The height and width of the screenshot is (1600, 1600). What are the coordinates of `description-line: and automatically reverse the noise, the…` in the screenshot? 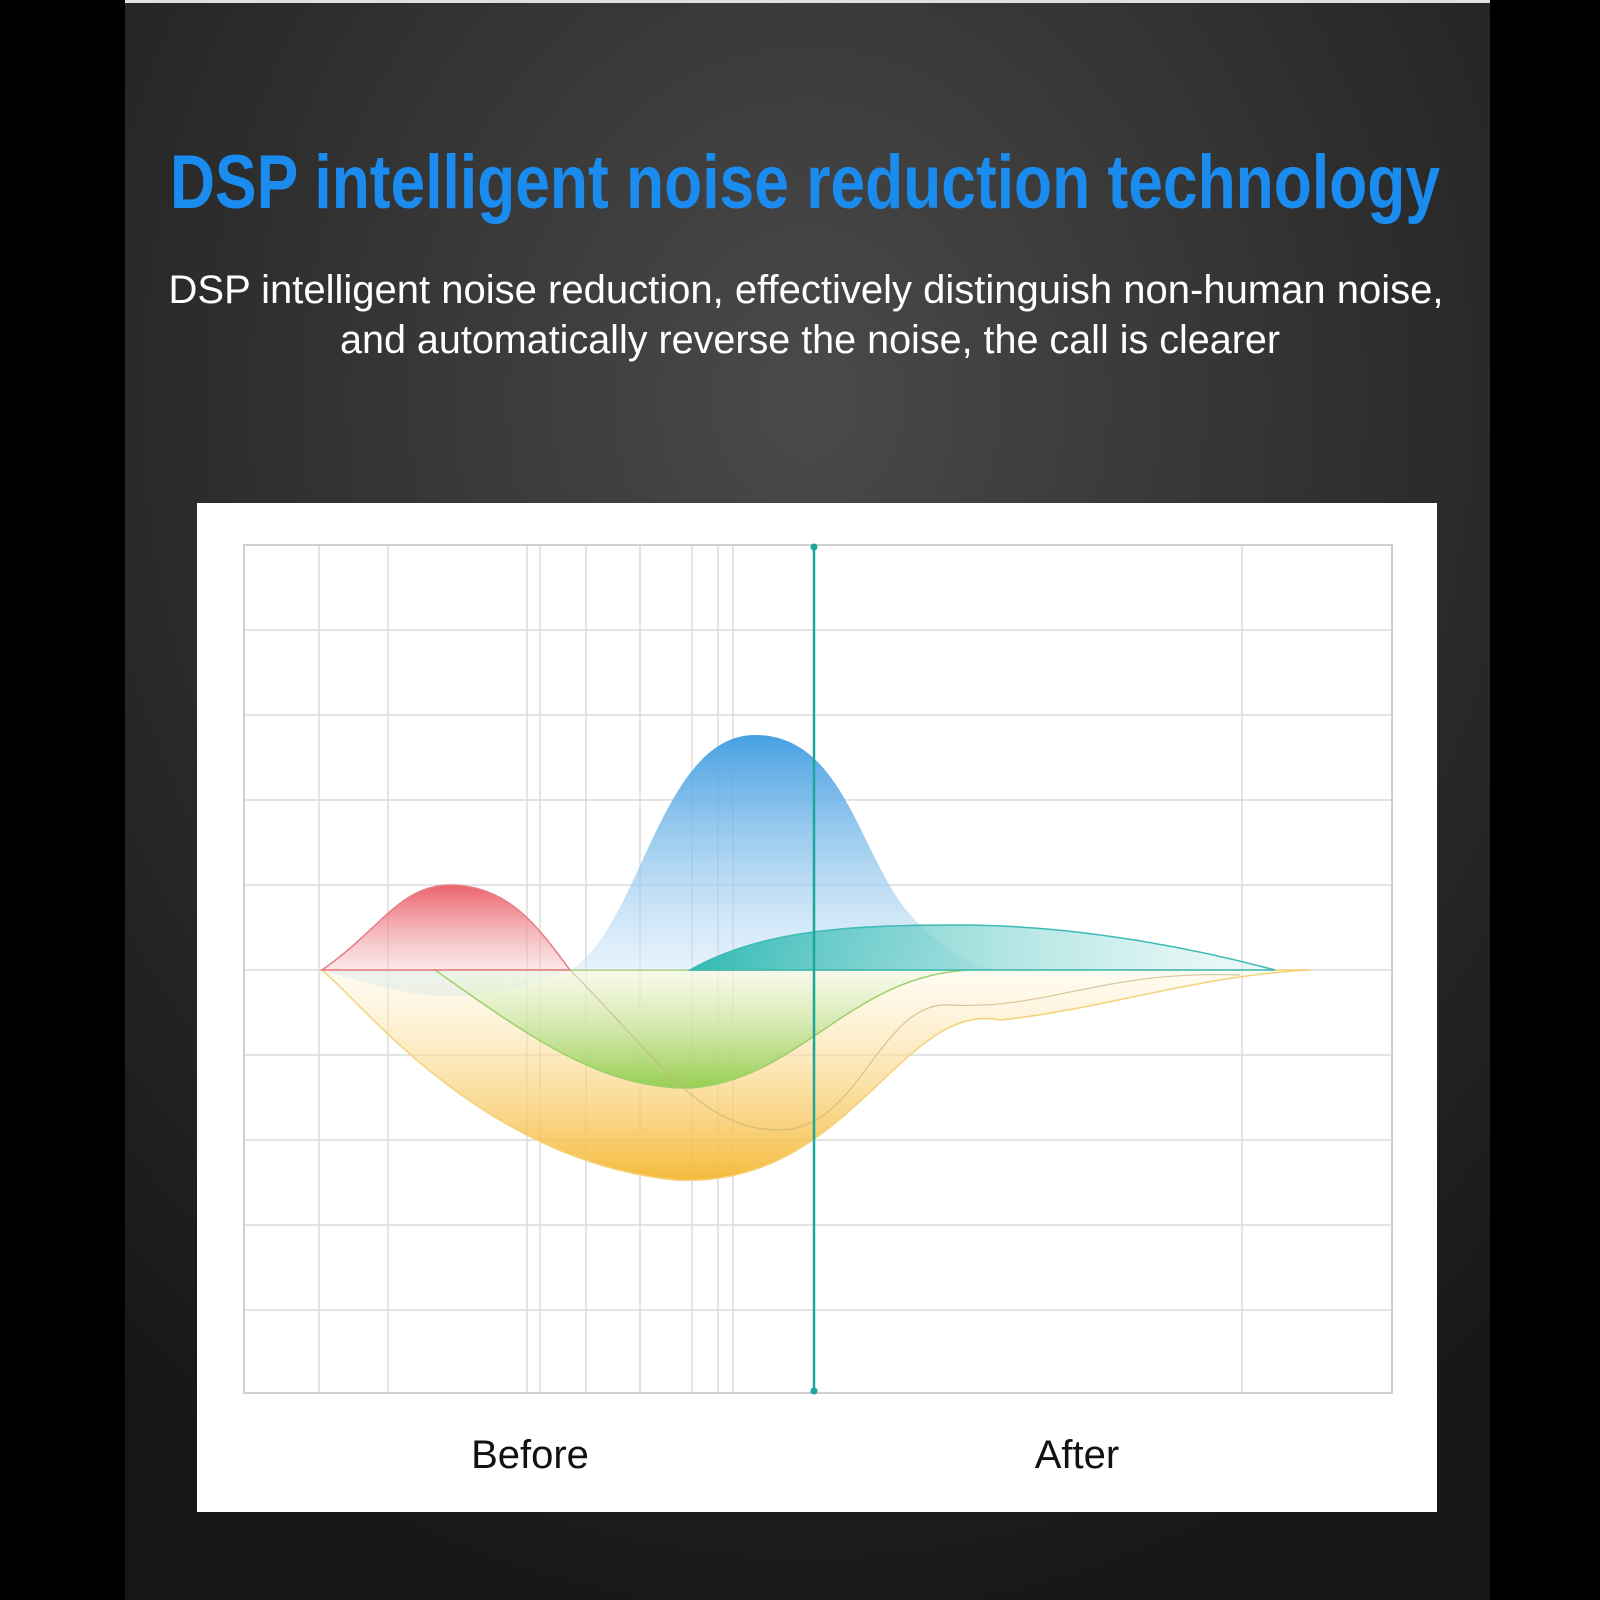 It's located at (810, 340).